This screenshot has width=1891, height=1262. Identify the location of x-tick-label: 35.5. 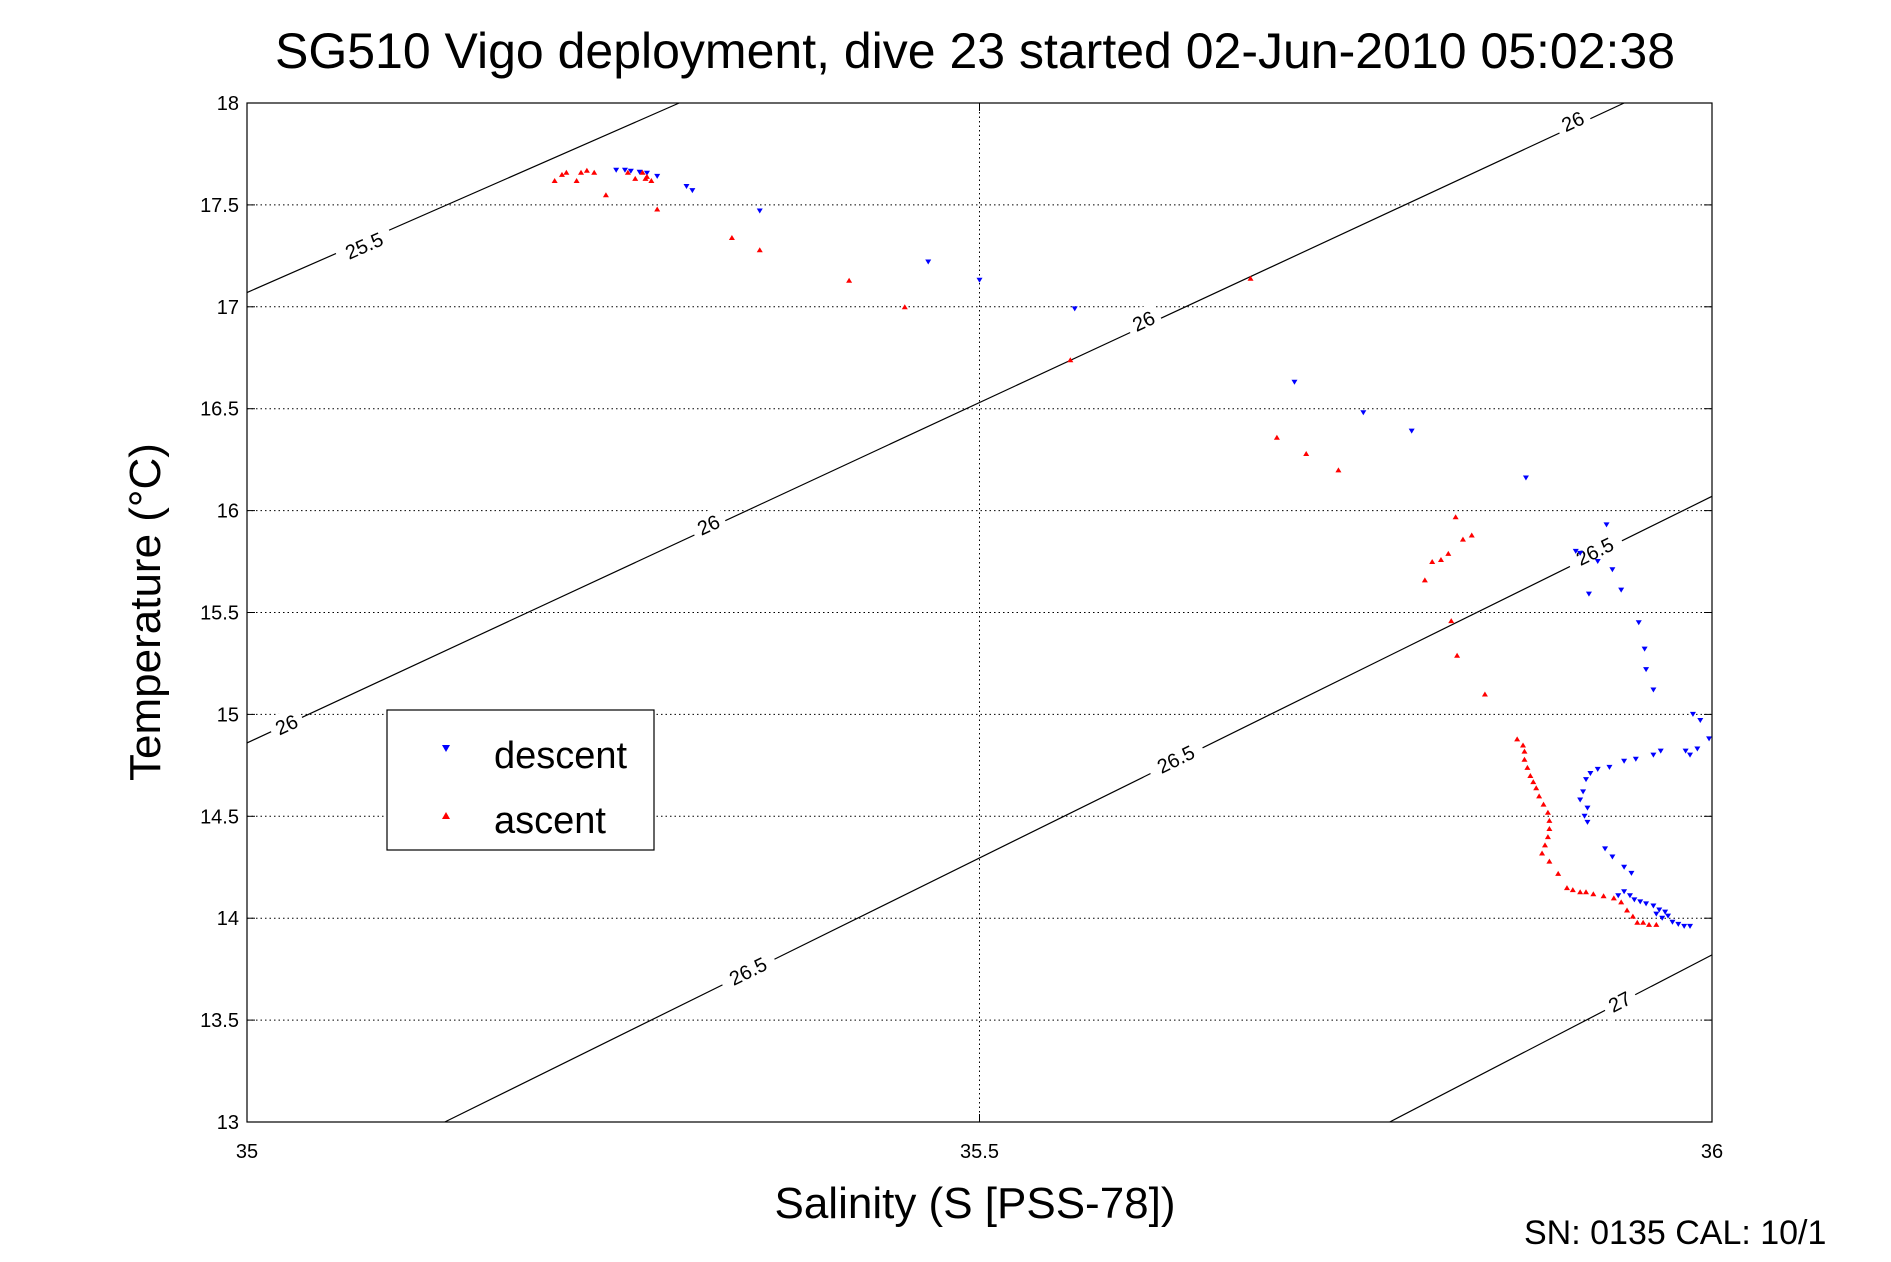
(979, 1152).